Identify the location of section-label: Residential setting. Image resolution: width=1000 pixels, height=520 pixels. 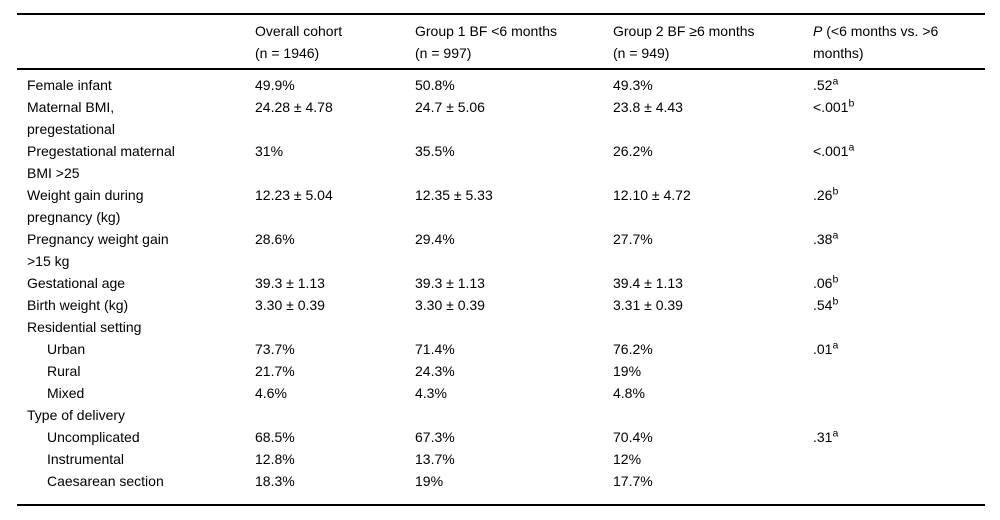
(84, 327).